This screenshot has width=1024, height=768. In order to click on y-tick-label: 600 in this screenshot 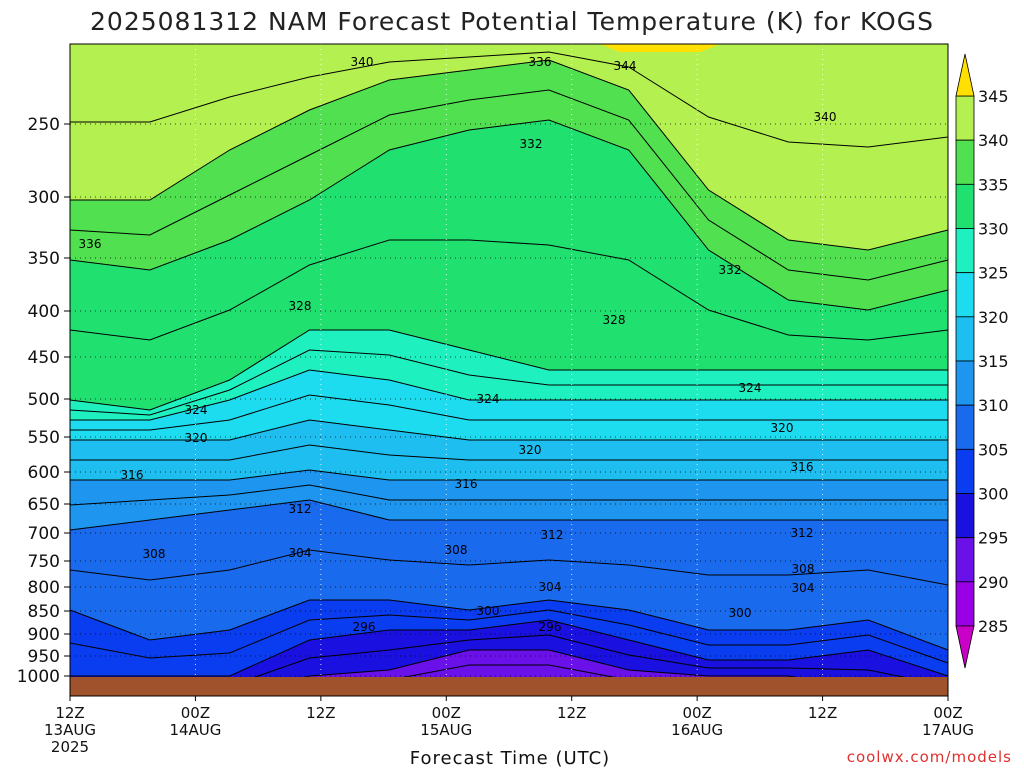, I will do `click(44, 473)`.